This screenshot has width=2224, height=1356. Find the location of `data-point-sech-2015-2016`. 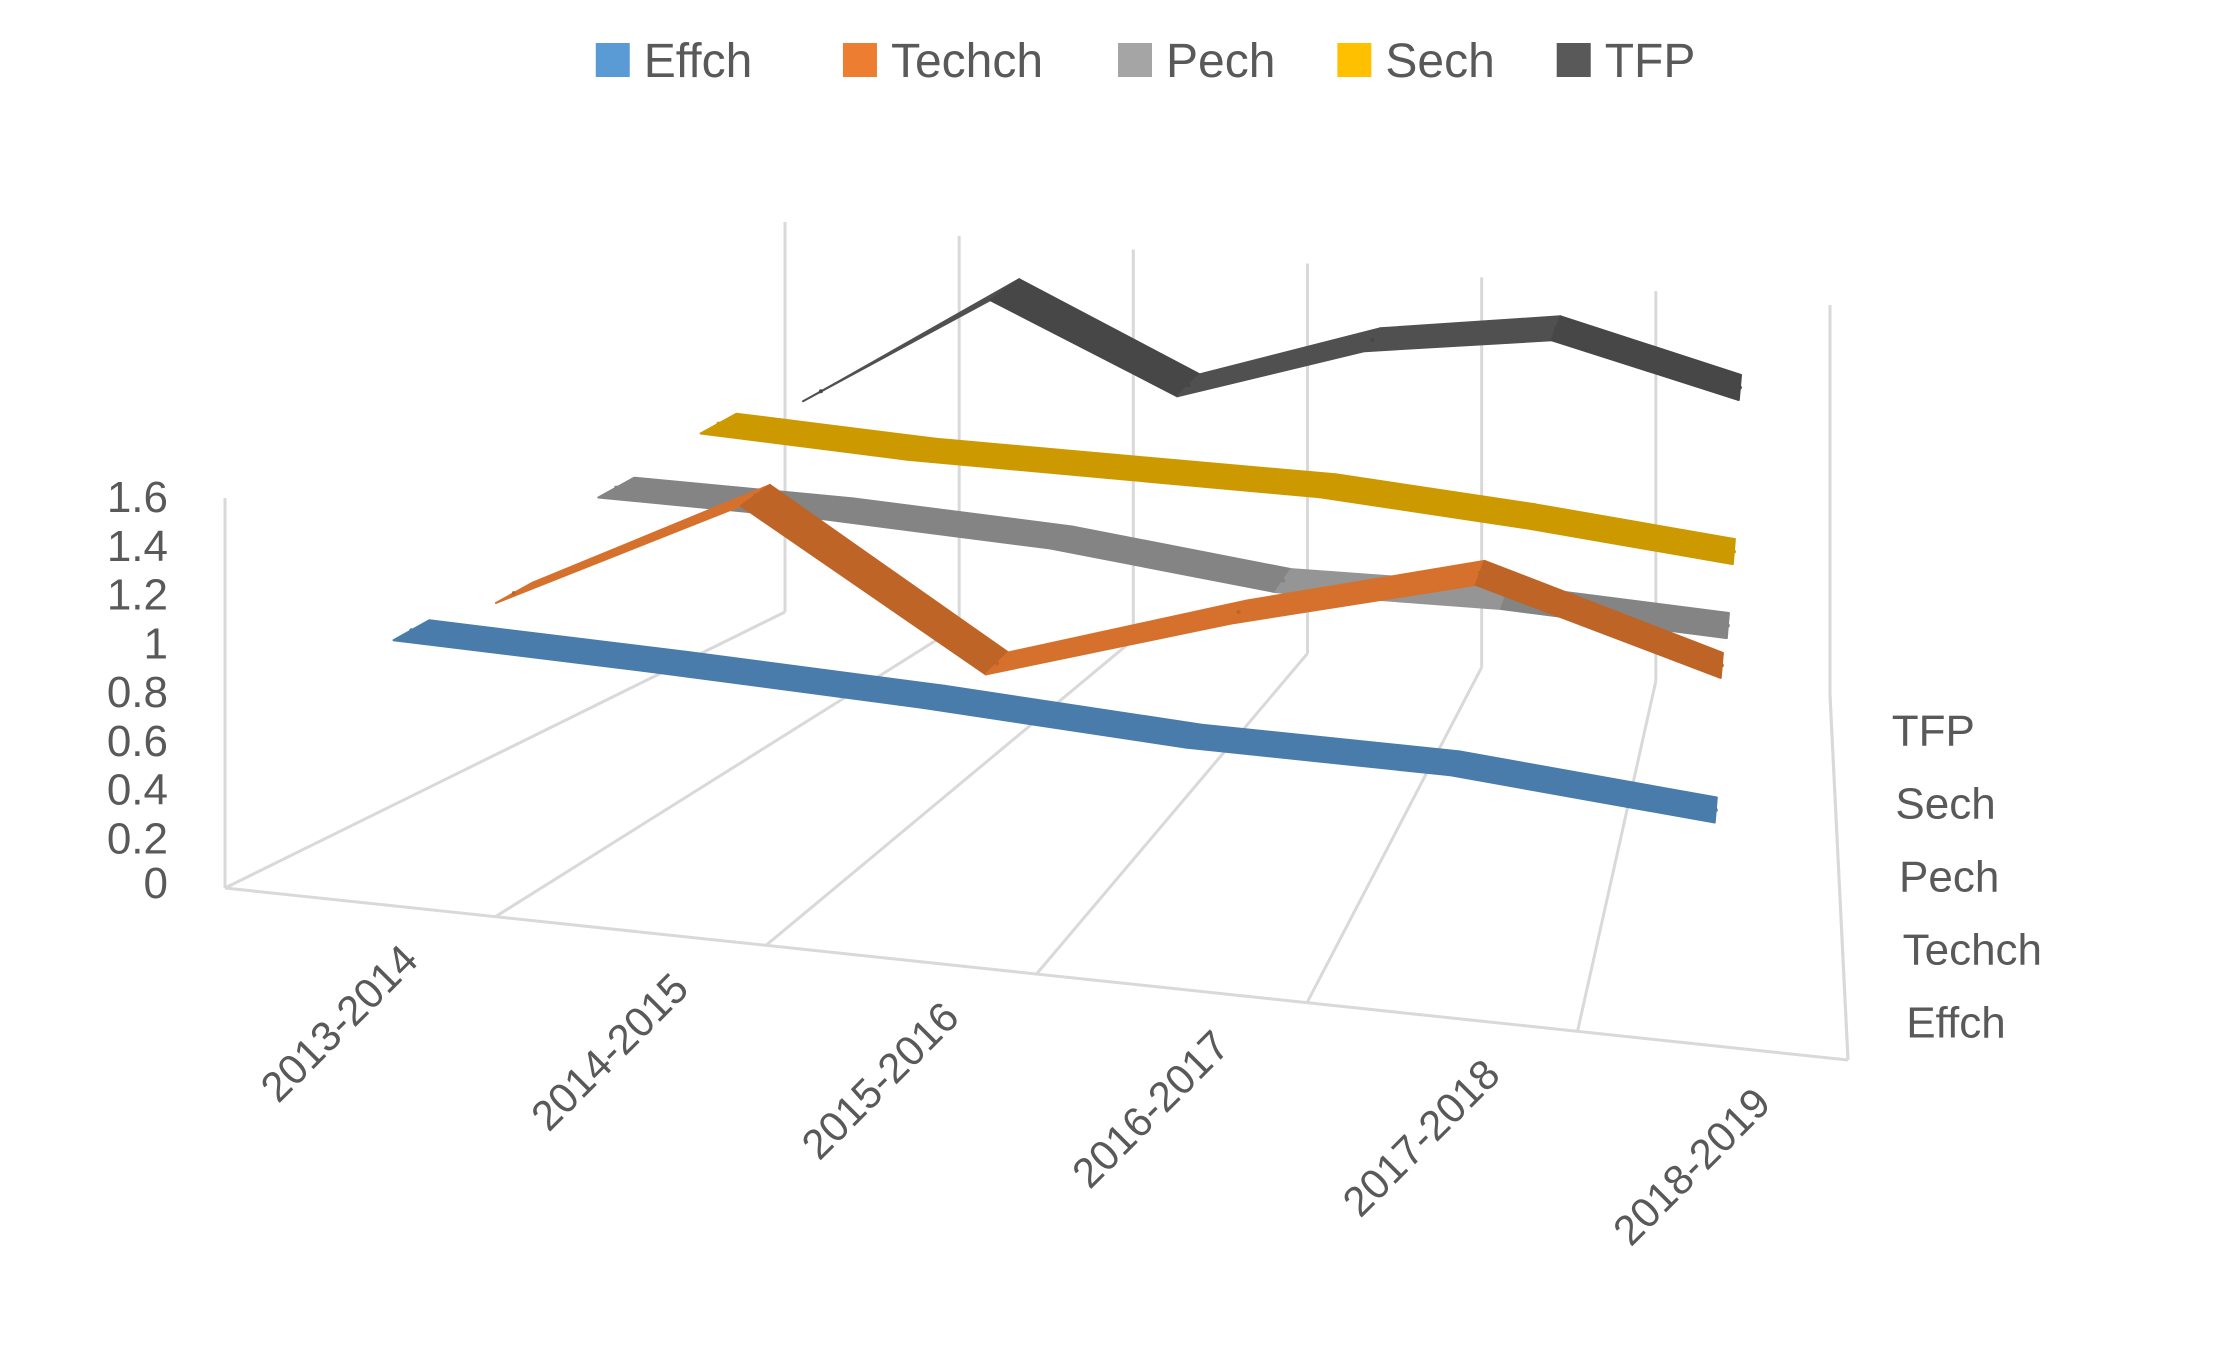

data-point-sech-2015-2016 is located at coordinates (1124, 467).